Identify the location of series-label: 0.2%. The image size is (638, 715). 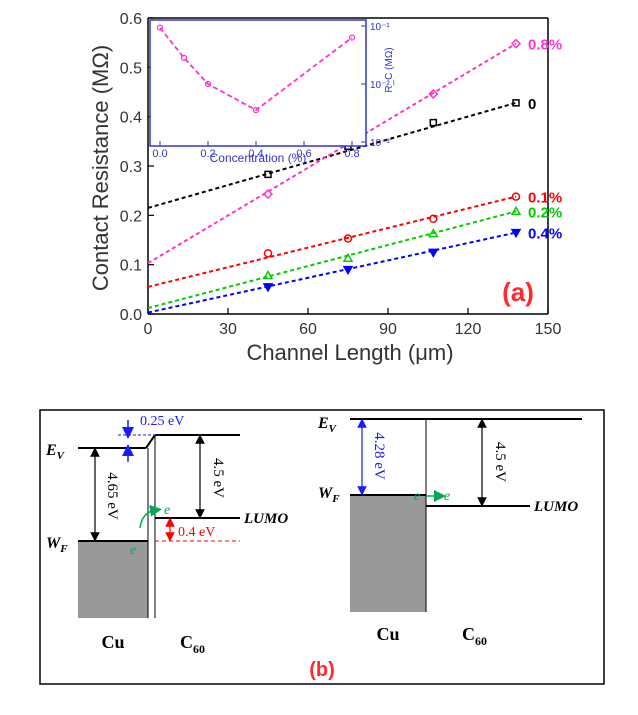
(545, 212).